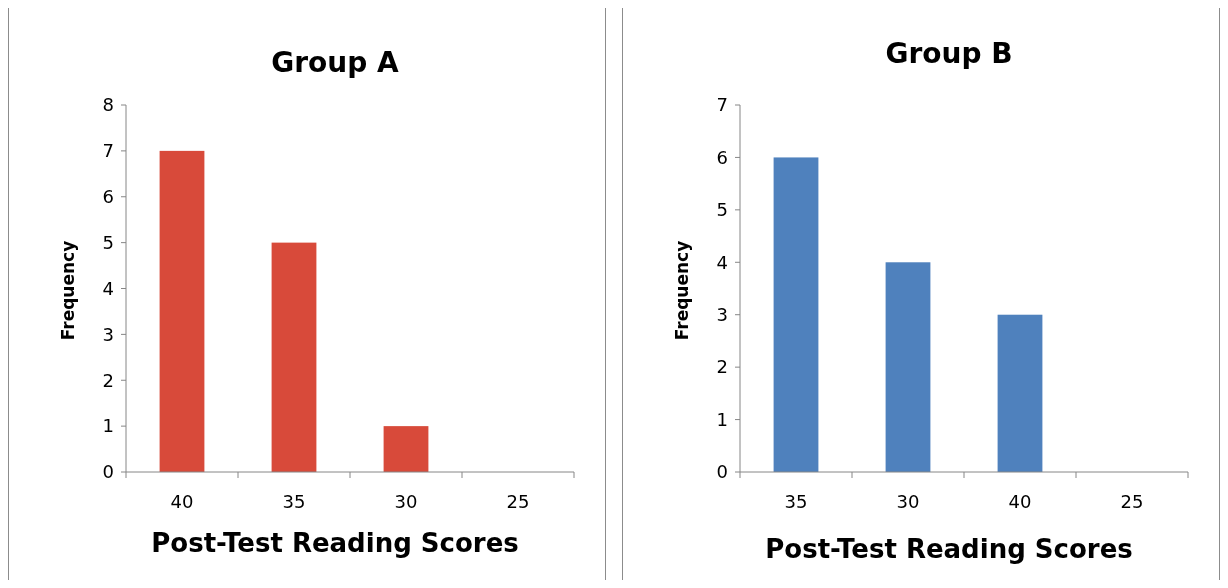  What do you see at coordinates (108, 105) in the screenshot?
I see `y-tick-label: 8` at bounding box center [108, 105].